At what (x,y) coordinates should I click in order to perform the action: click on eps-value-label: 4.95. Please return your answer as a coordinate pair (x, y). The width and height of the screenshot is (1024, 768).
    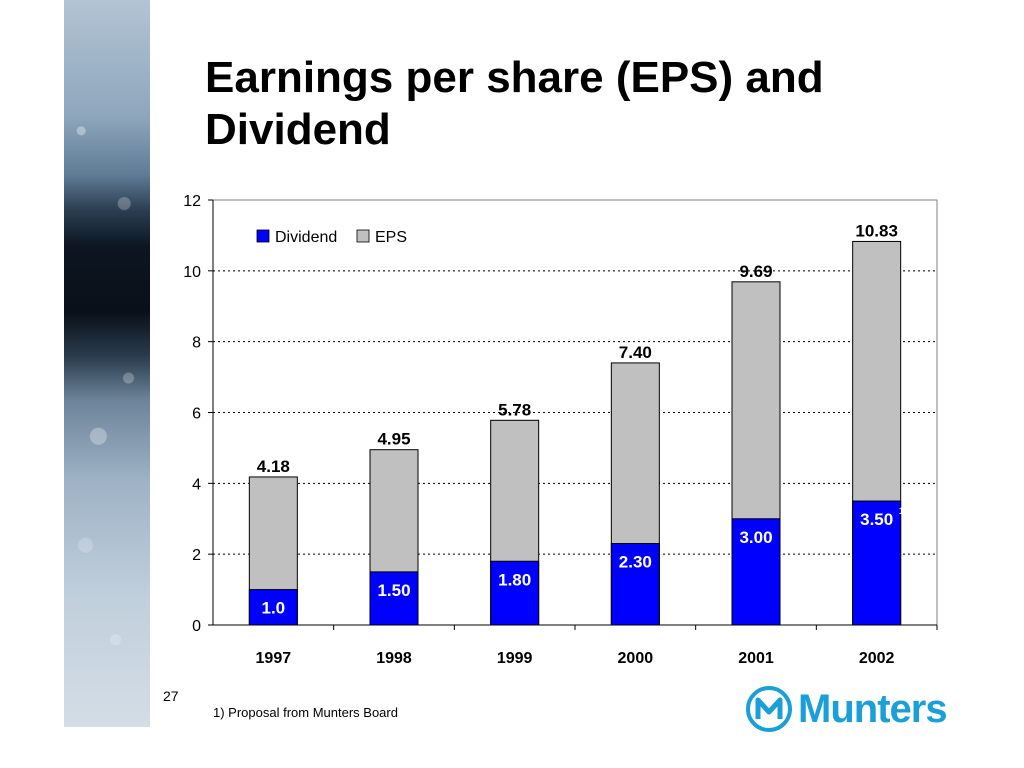
    Looking at the image, I should click on (393, 439).